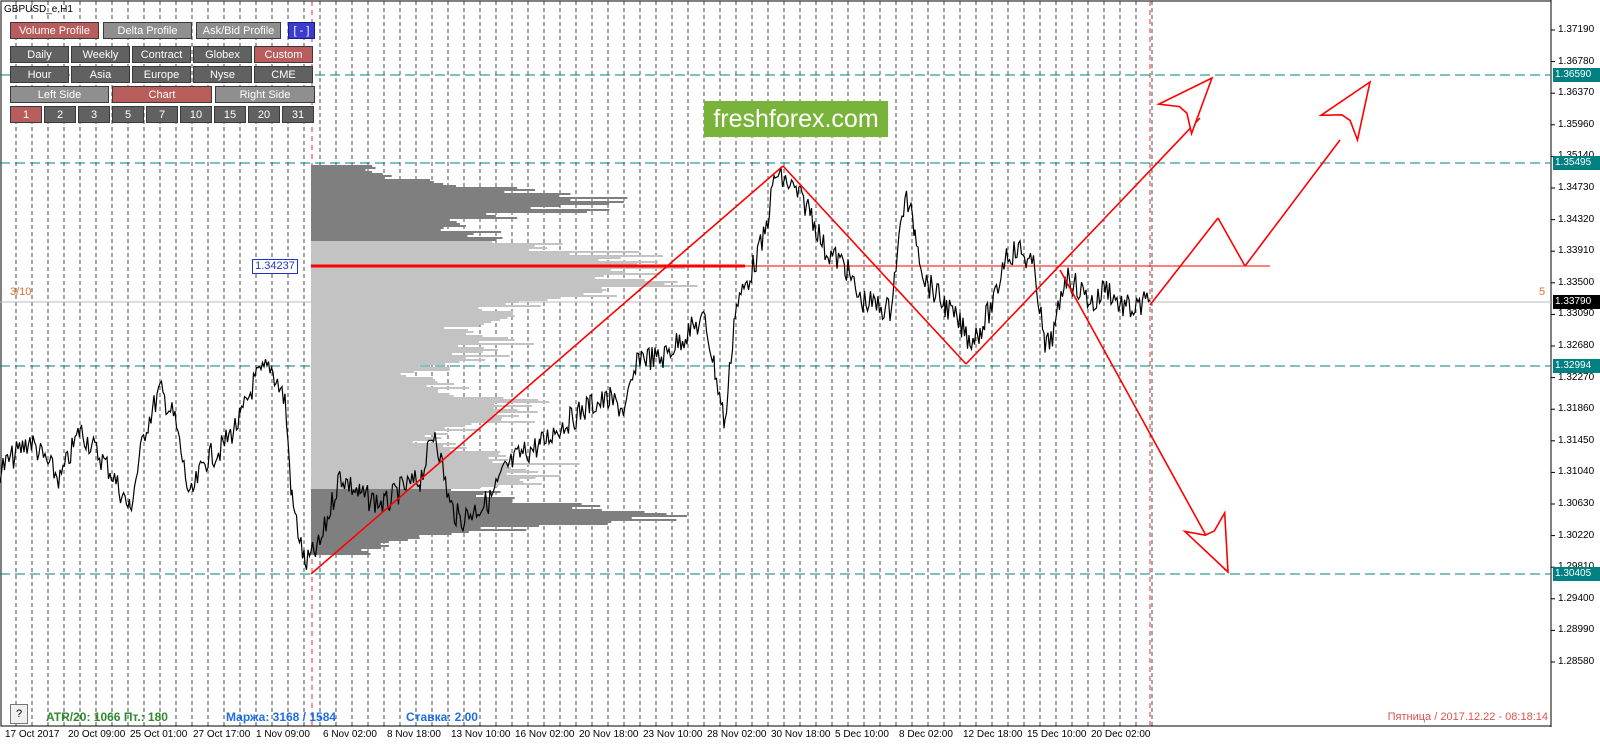  Describe the element at coordinates (196, 114) in the screenshot. I see `period-10-button: 10` at that location.